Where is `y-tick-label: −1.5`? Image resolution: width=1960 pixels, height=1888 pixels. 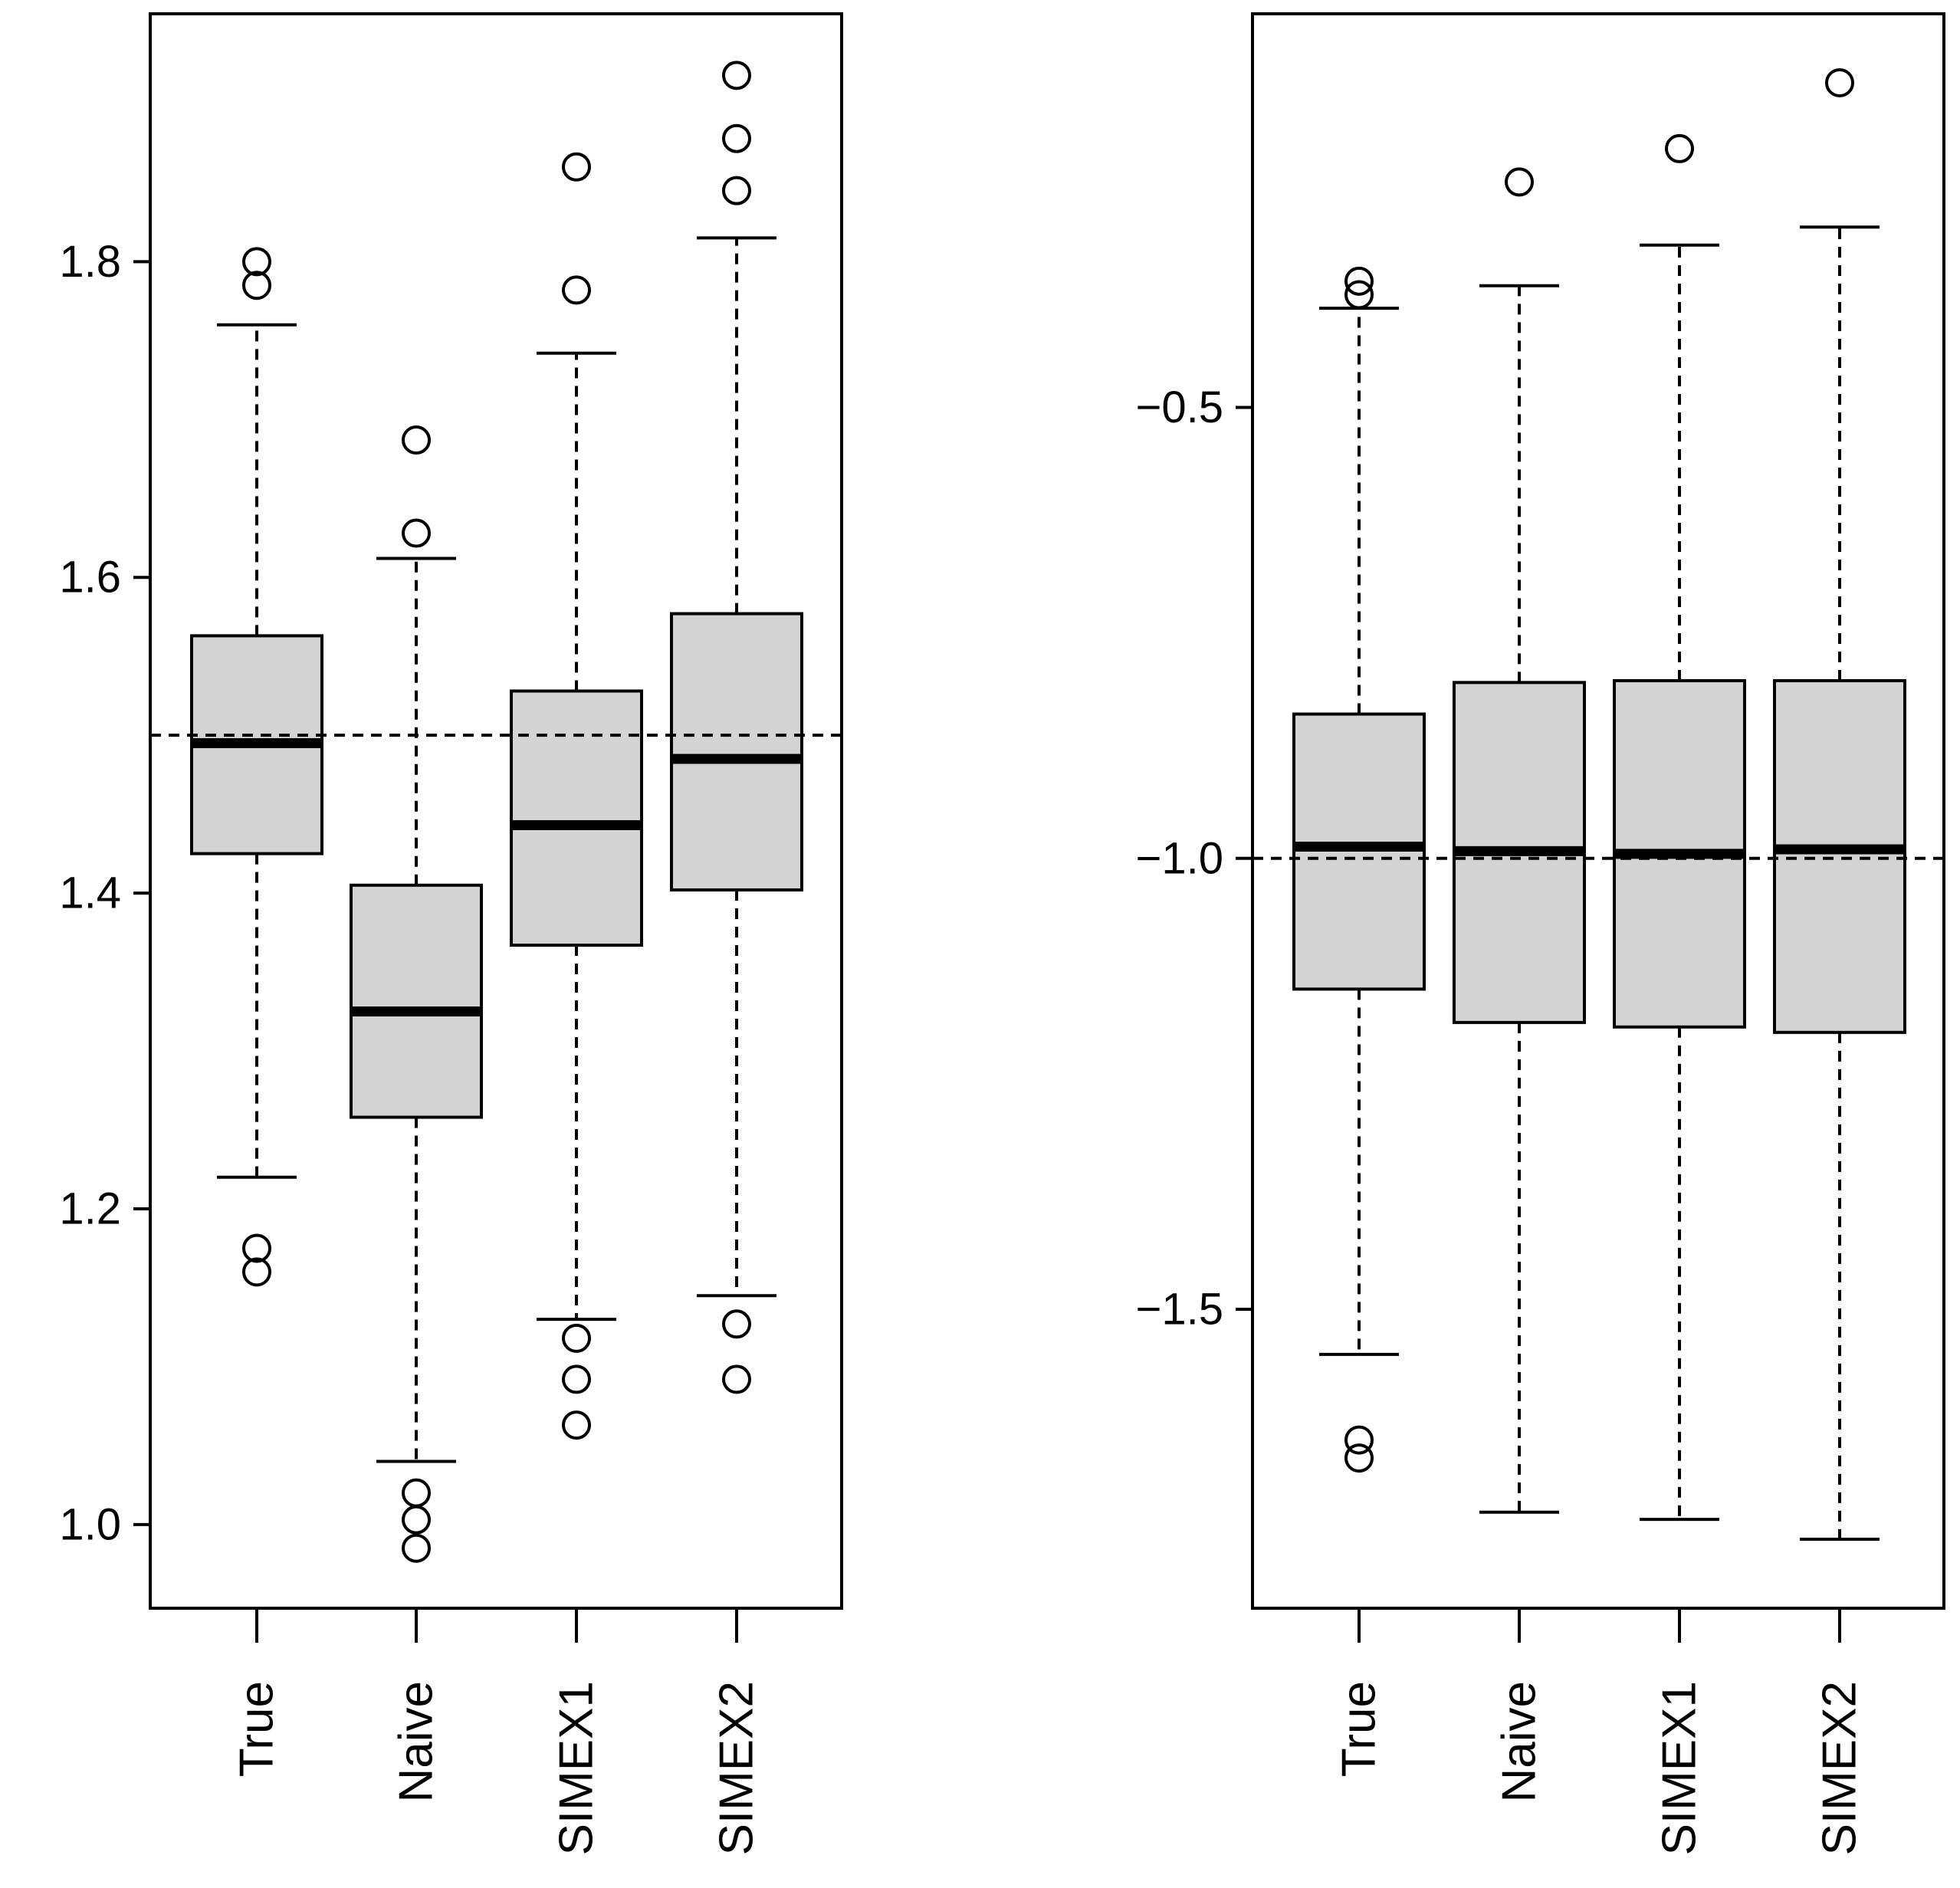 y-tick-label: −1.5 is located at coordinates (1180, 1310).